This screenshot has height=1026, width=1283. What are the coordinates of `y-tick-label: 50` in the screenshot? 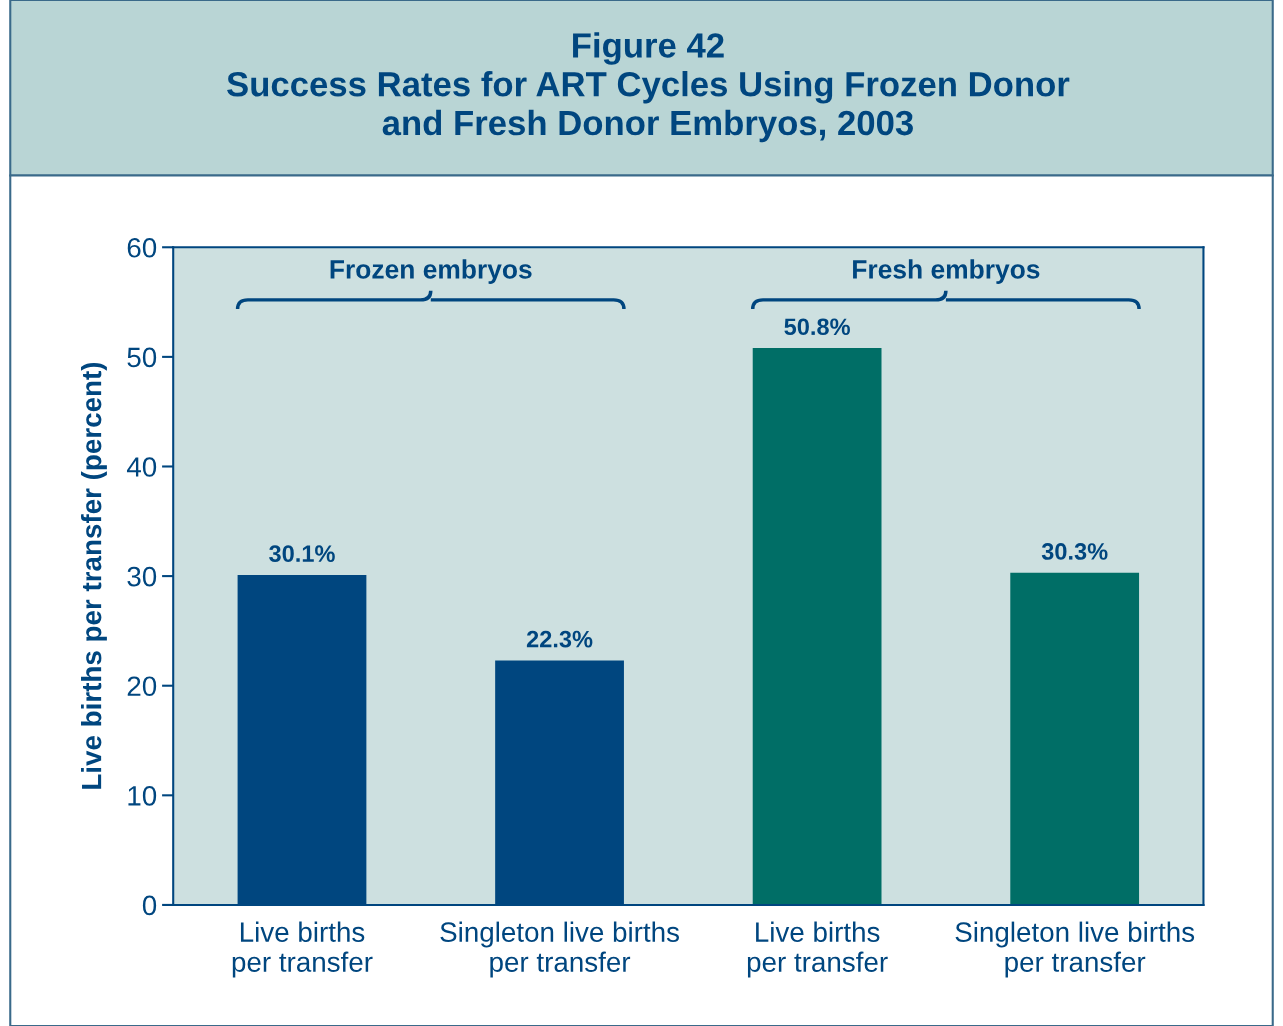 It's located at (142, 357).